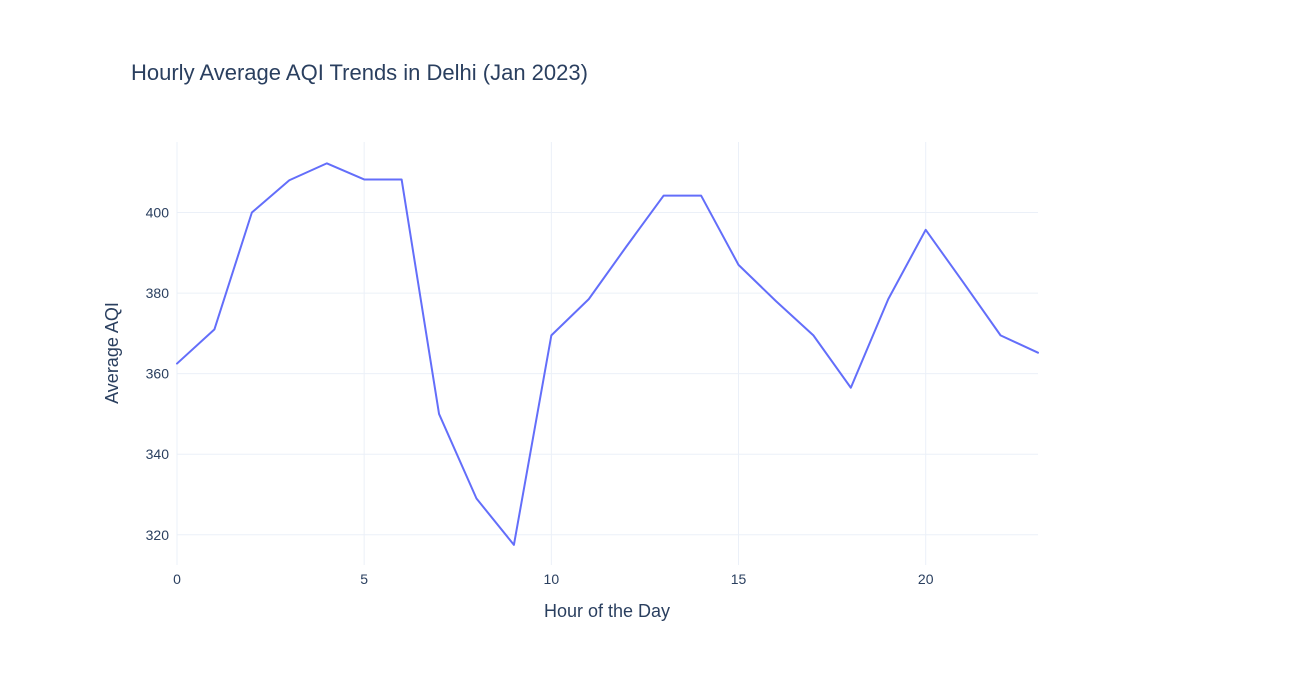 This screenshot has height=690, width=1304. I want to click on x-tick-label: 20, so click(926, 579).